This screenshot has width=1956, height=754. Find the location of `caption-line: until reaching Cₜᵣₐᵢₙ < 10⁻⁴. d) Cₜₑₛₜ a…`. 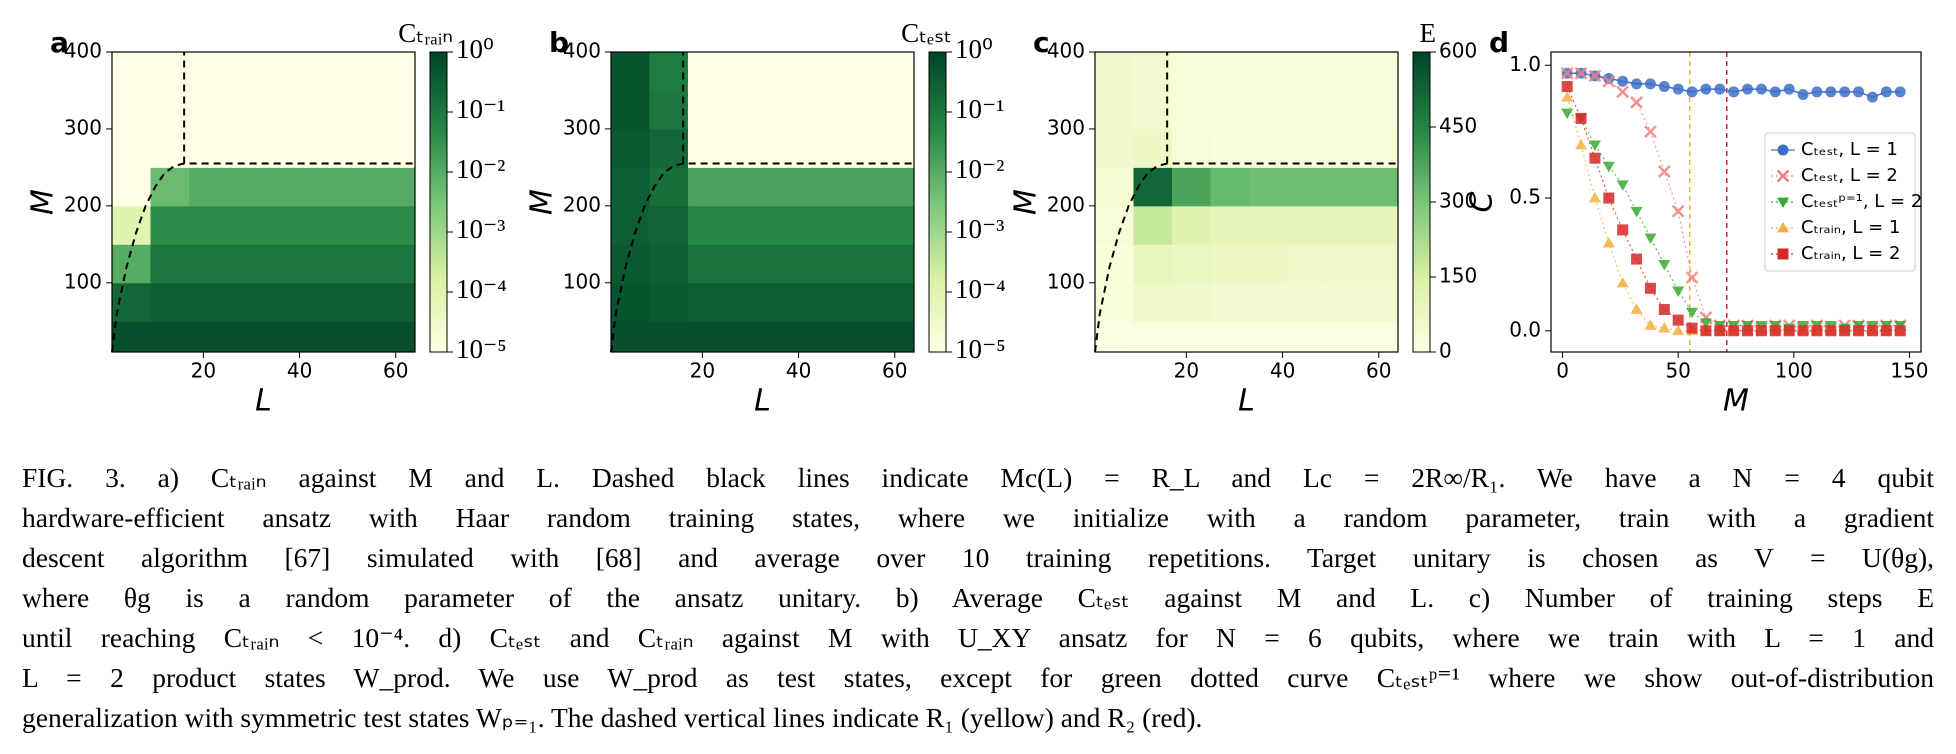

caption-line: until reaching Cₜᵣₐᵢₙ < 10⁻⁴. d) Cₜₑₛₜ a… is located at coordinates (978, 637).